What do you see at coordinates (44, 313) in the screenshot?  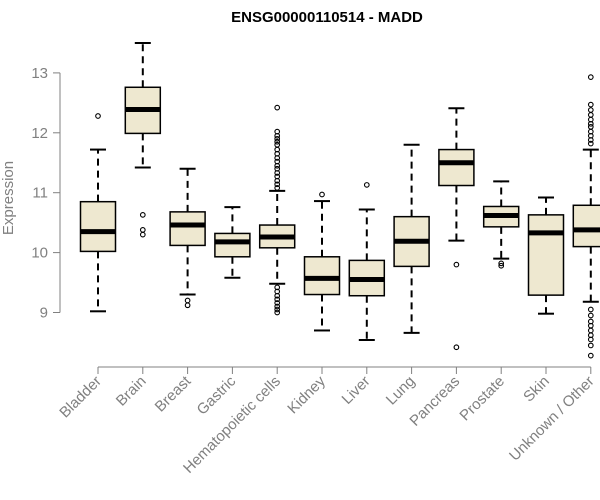 I see `y-tick-label: 9` at bounding box center [44, 313].